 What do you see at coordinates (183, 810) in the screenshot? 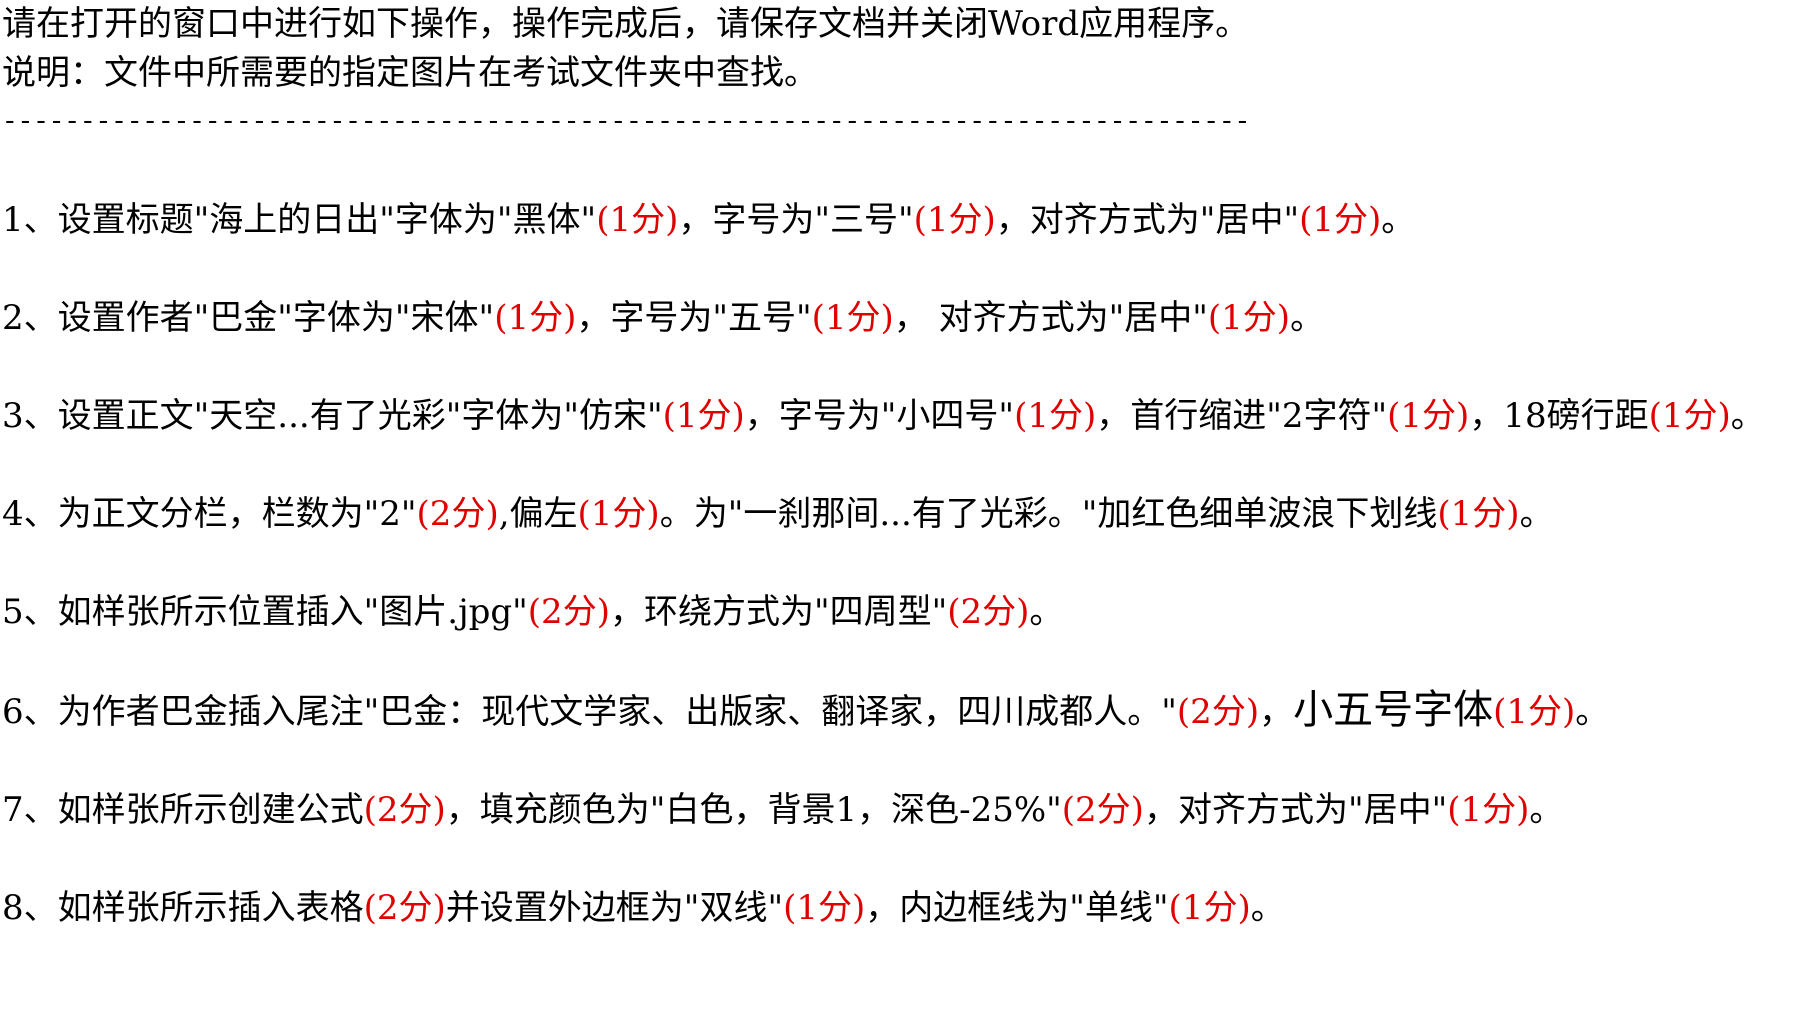
I see `instruction-text: 7、如样张所示创建公式` at bounding box center [183, 810].